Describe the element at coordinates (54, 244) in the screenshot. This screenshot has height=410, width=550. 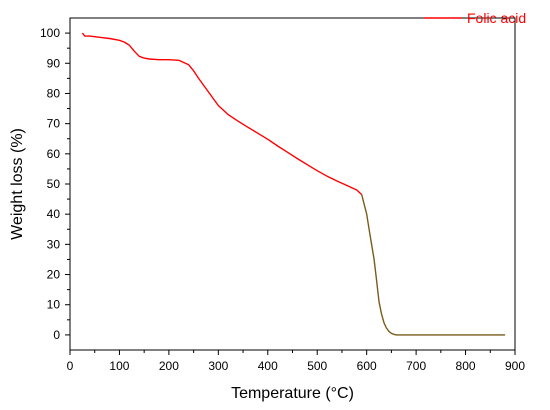
I see `y-tick-label: 30` at that location.